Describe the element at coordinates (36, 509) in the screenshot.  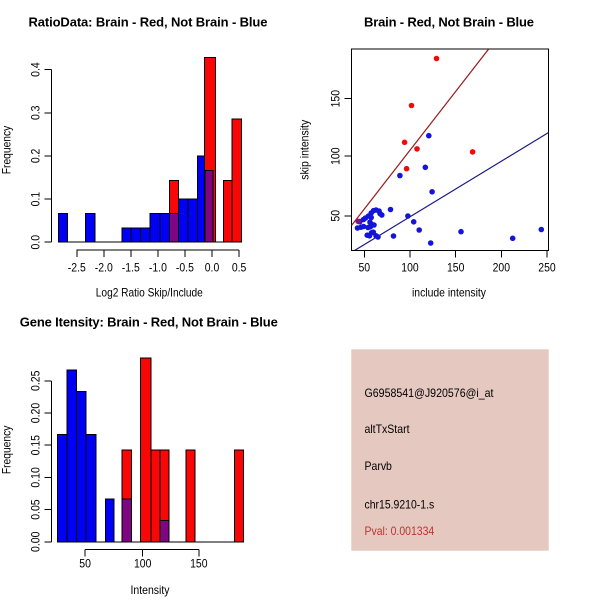
I see `svg-text: 0.05` at that location.